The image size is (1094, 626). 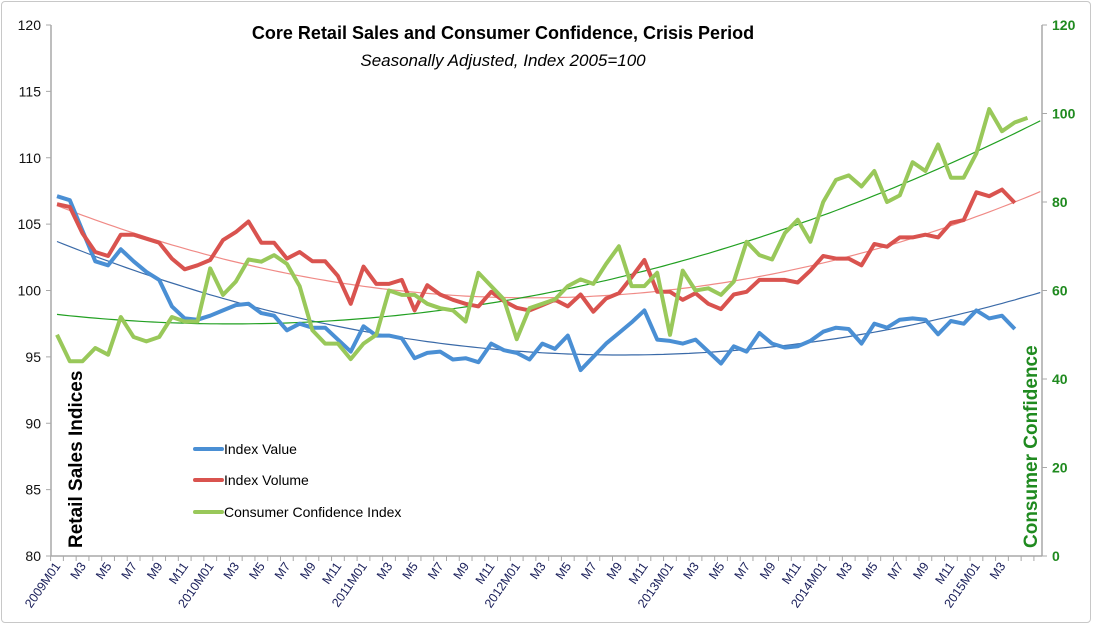 I want to click on legend-label-index-volume: Index Volume, so click(x=266, y=480).